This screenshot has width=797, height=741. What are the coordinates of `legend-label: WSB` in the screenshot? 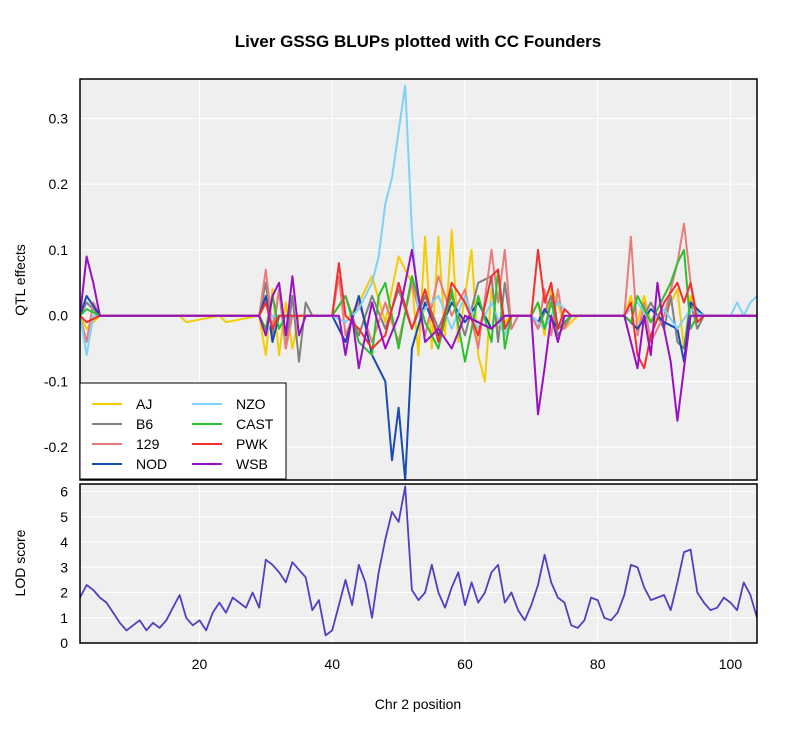 It's located at (252, 464).